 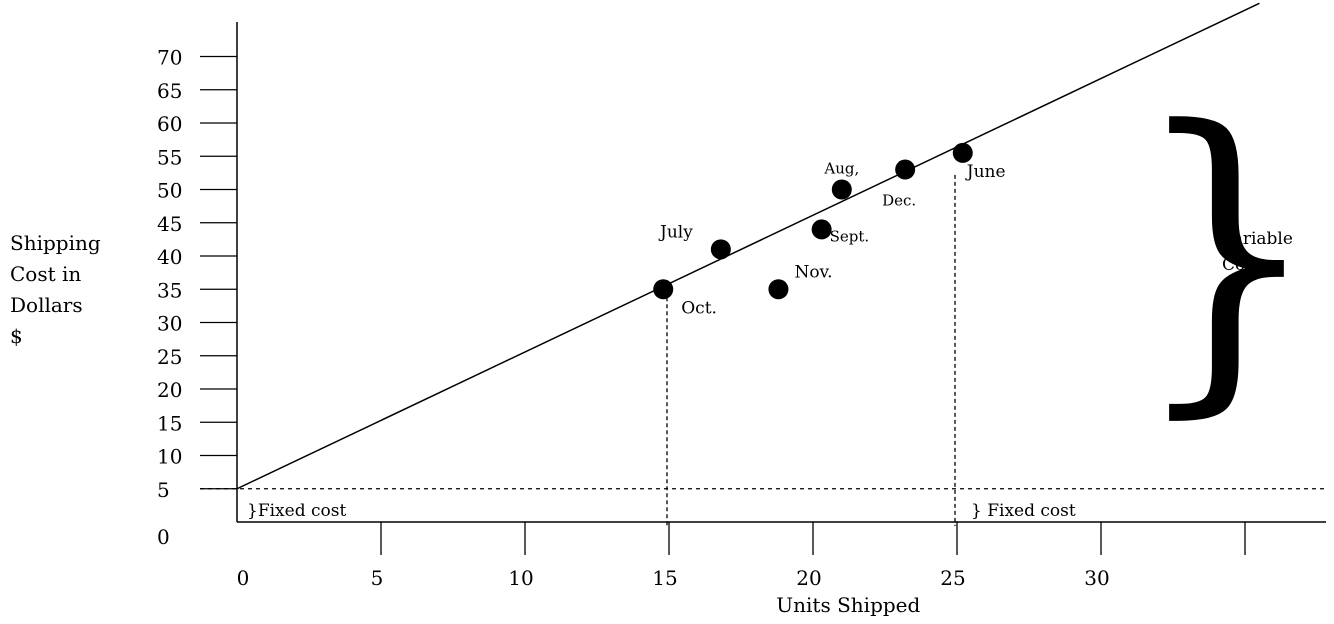 I want to click on y-tick-label: 40, so click(x=169, y=257).